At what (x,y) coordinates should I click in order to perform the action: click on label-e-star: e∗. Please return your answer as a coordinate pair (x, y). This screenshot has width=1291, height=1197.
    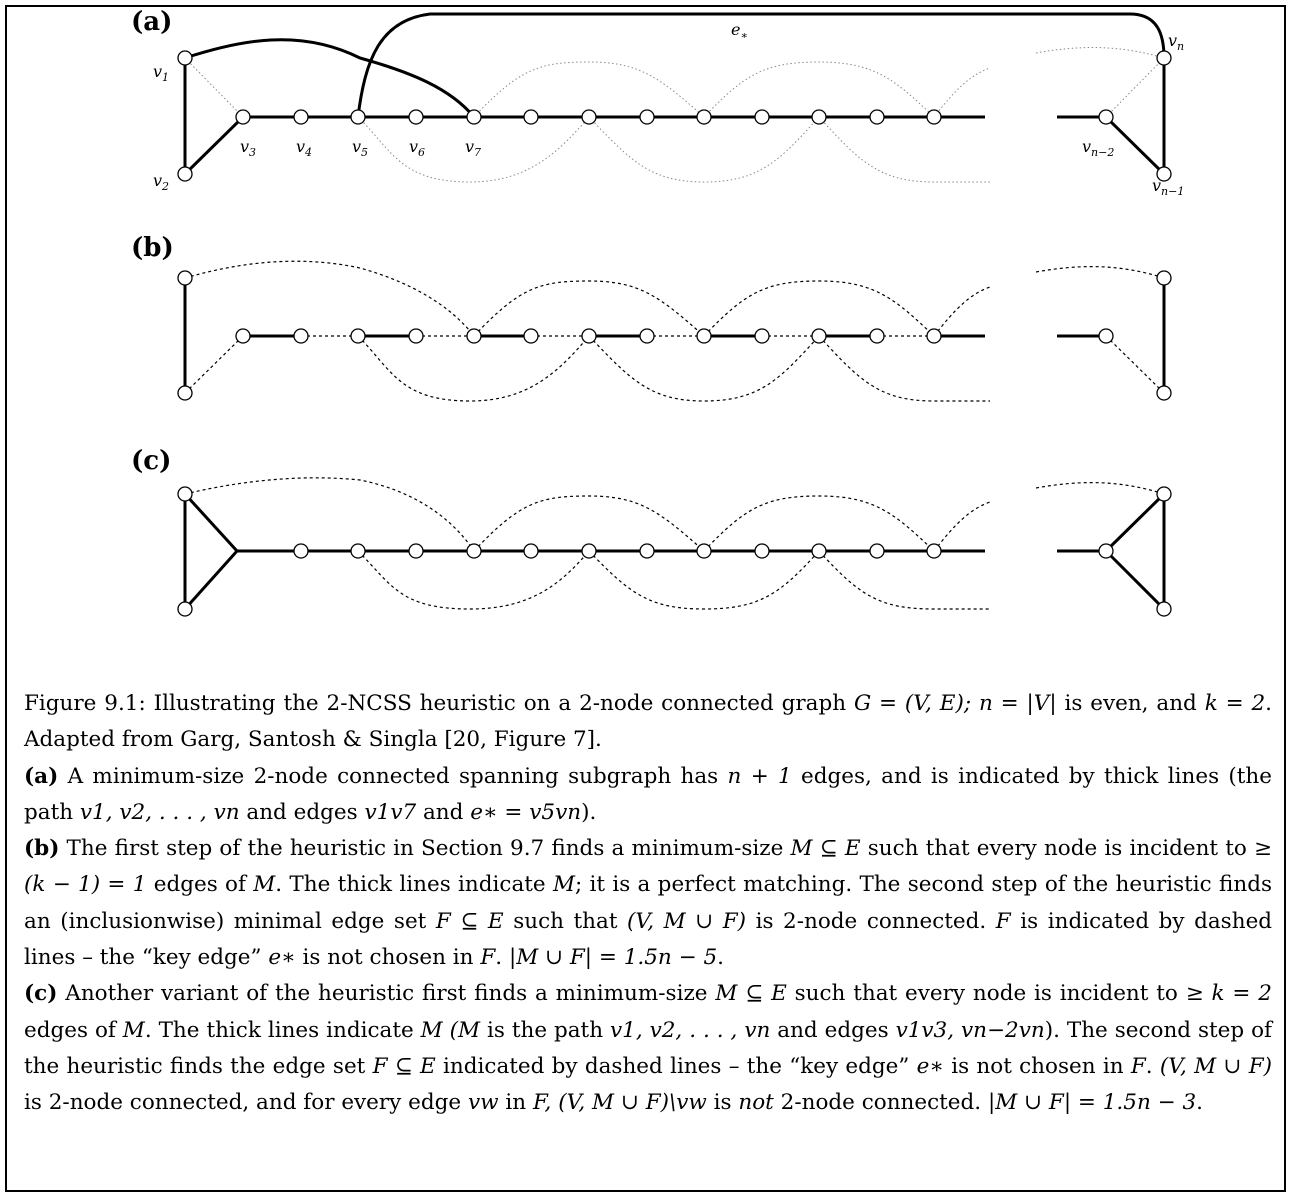
    Looking at the image, I should click on (739, 31).